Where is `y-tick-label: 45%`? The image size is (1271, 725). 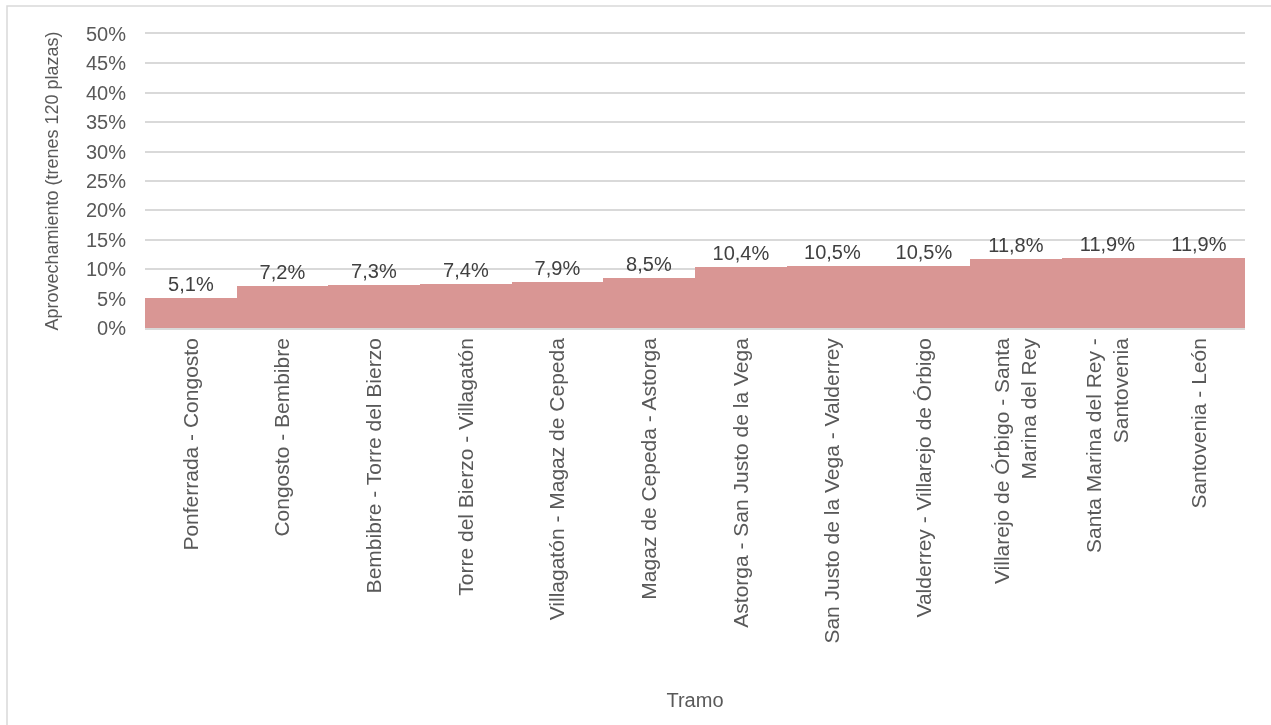
y-tick-label: 45% is located at coordinates (106, 63).